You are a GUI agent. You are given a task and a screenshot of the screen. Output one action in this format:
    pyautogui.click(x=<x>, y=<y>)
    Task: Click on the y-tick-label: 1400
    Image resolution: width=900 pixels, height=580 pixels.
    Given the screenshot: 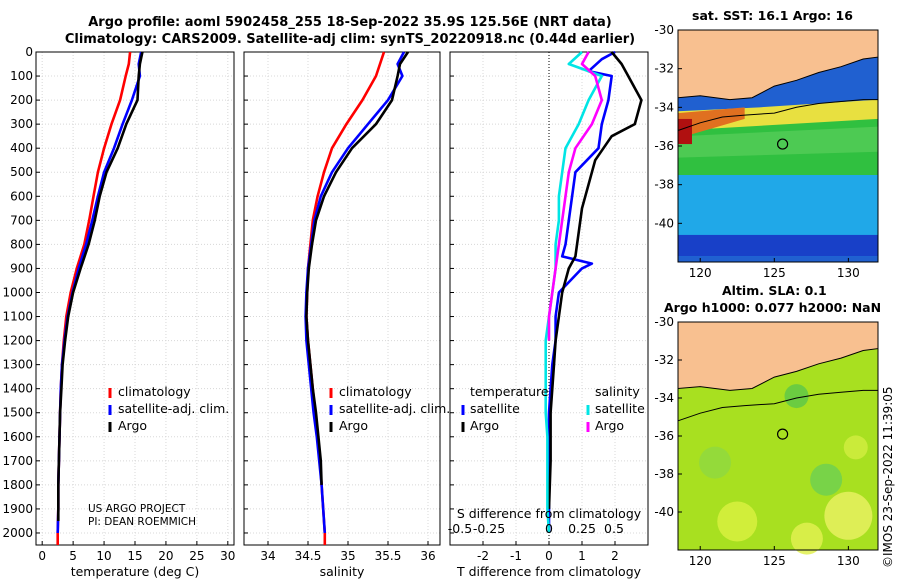 What is the action you would take?
    pyautogui.click(x=17, y=389)
    